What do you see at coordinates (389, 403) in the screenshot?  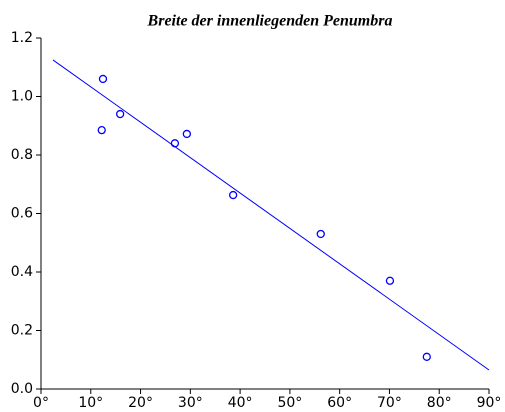 I see `x-tick-label: 70°` at bounding box center [389, 403].